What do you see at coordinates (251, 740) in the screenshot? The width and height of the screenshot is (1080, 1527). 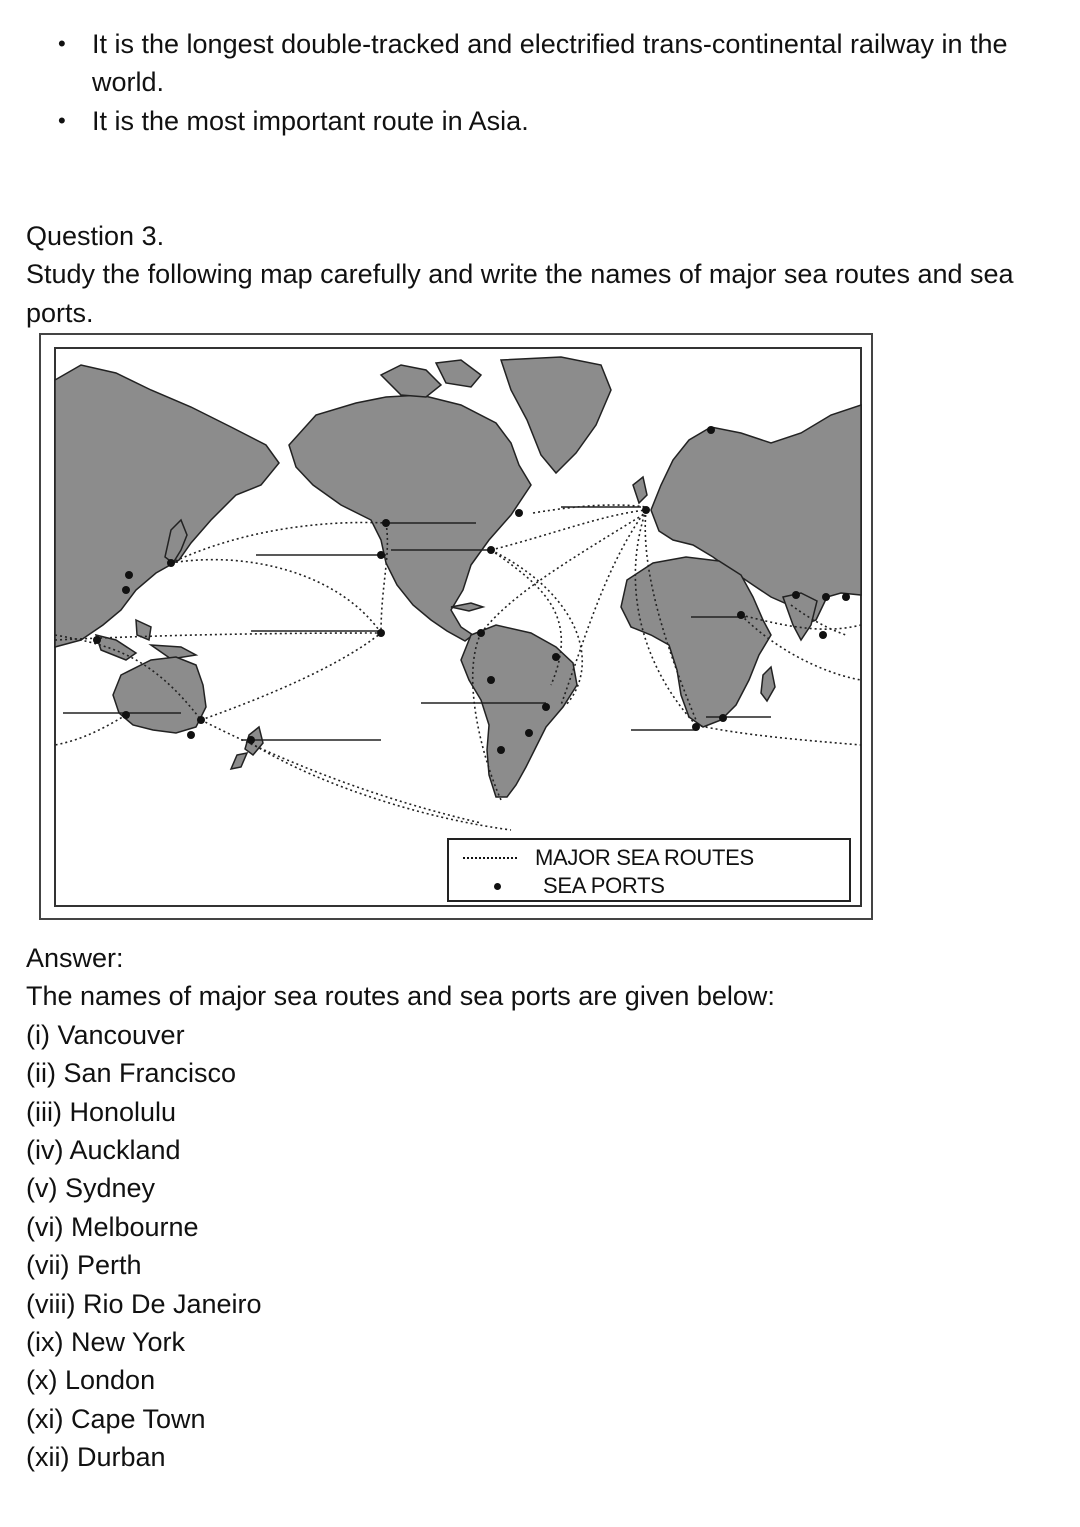 I see `port-auckland` at bounding box center [251, 740].